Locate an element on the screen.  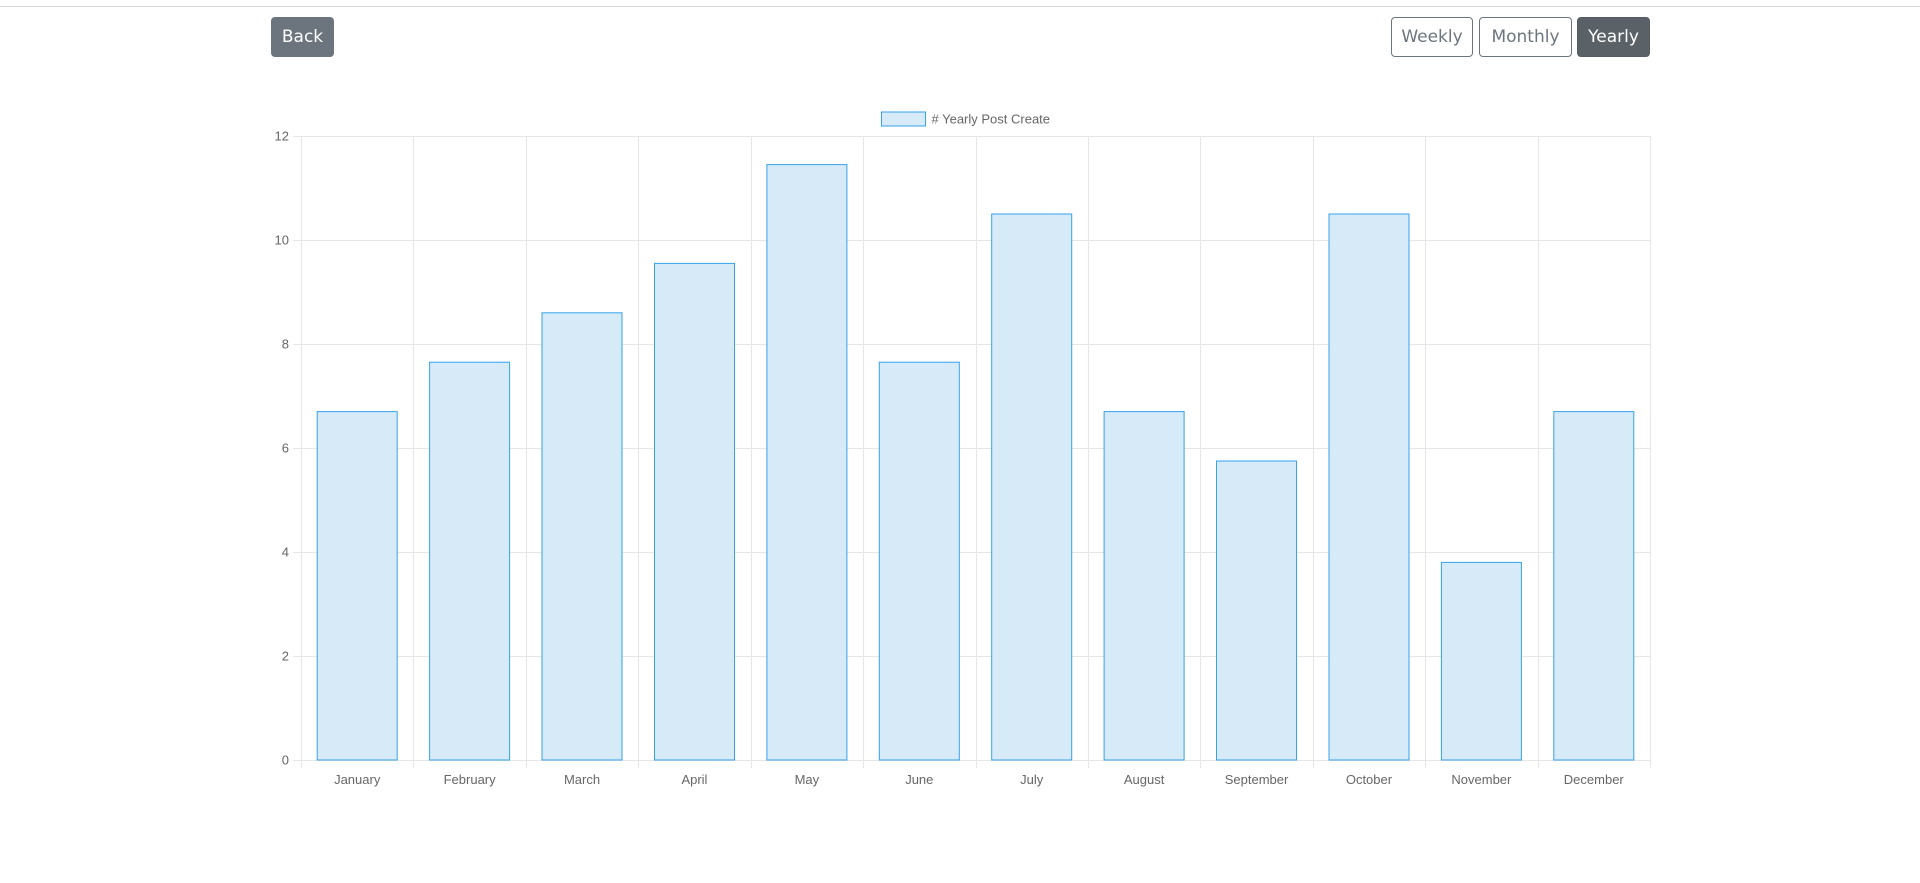
x-tick-label: September is located at coordinates (1257, 779).